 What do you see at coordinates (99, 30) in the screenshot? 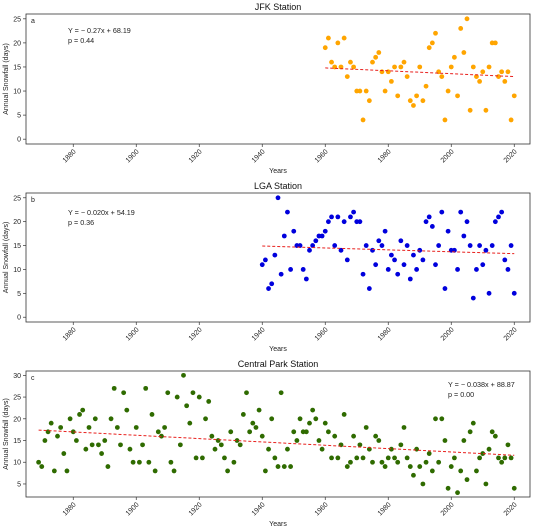
I see `regression-equation: Y = − 0.27x + 68.19` at bounding box center [99, 30].